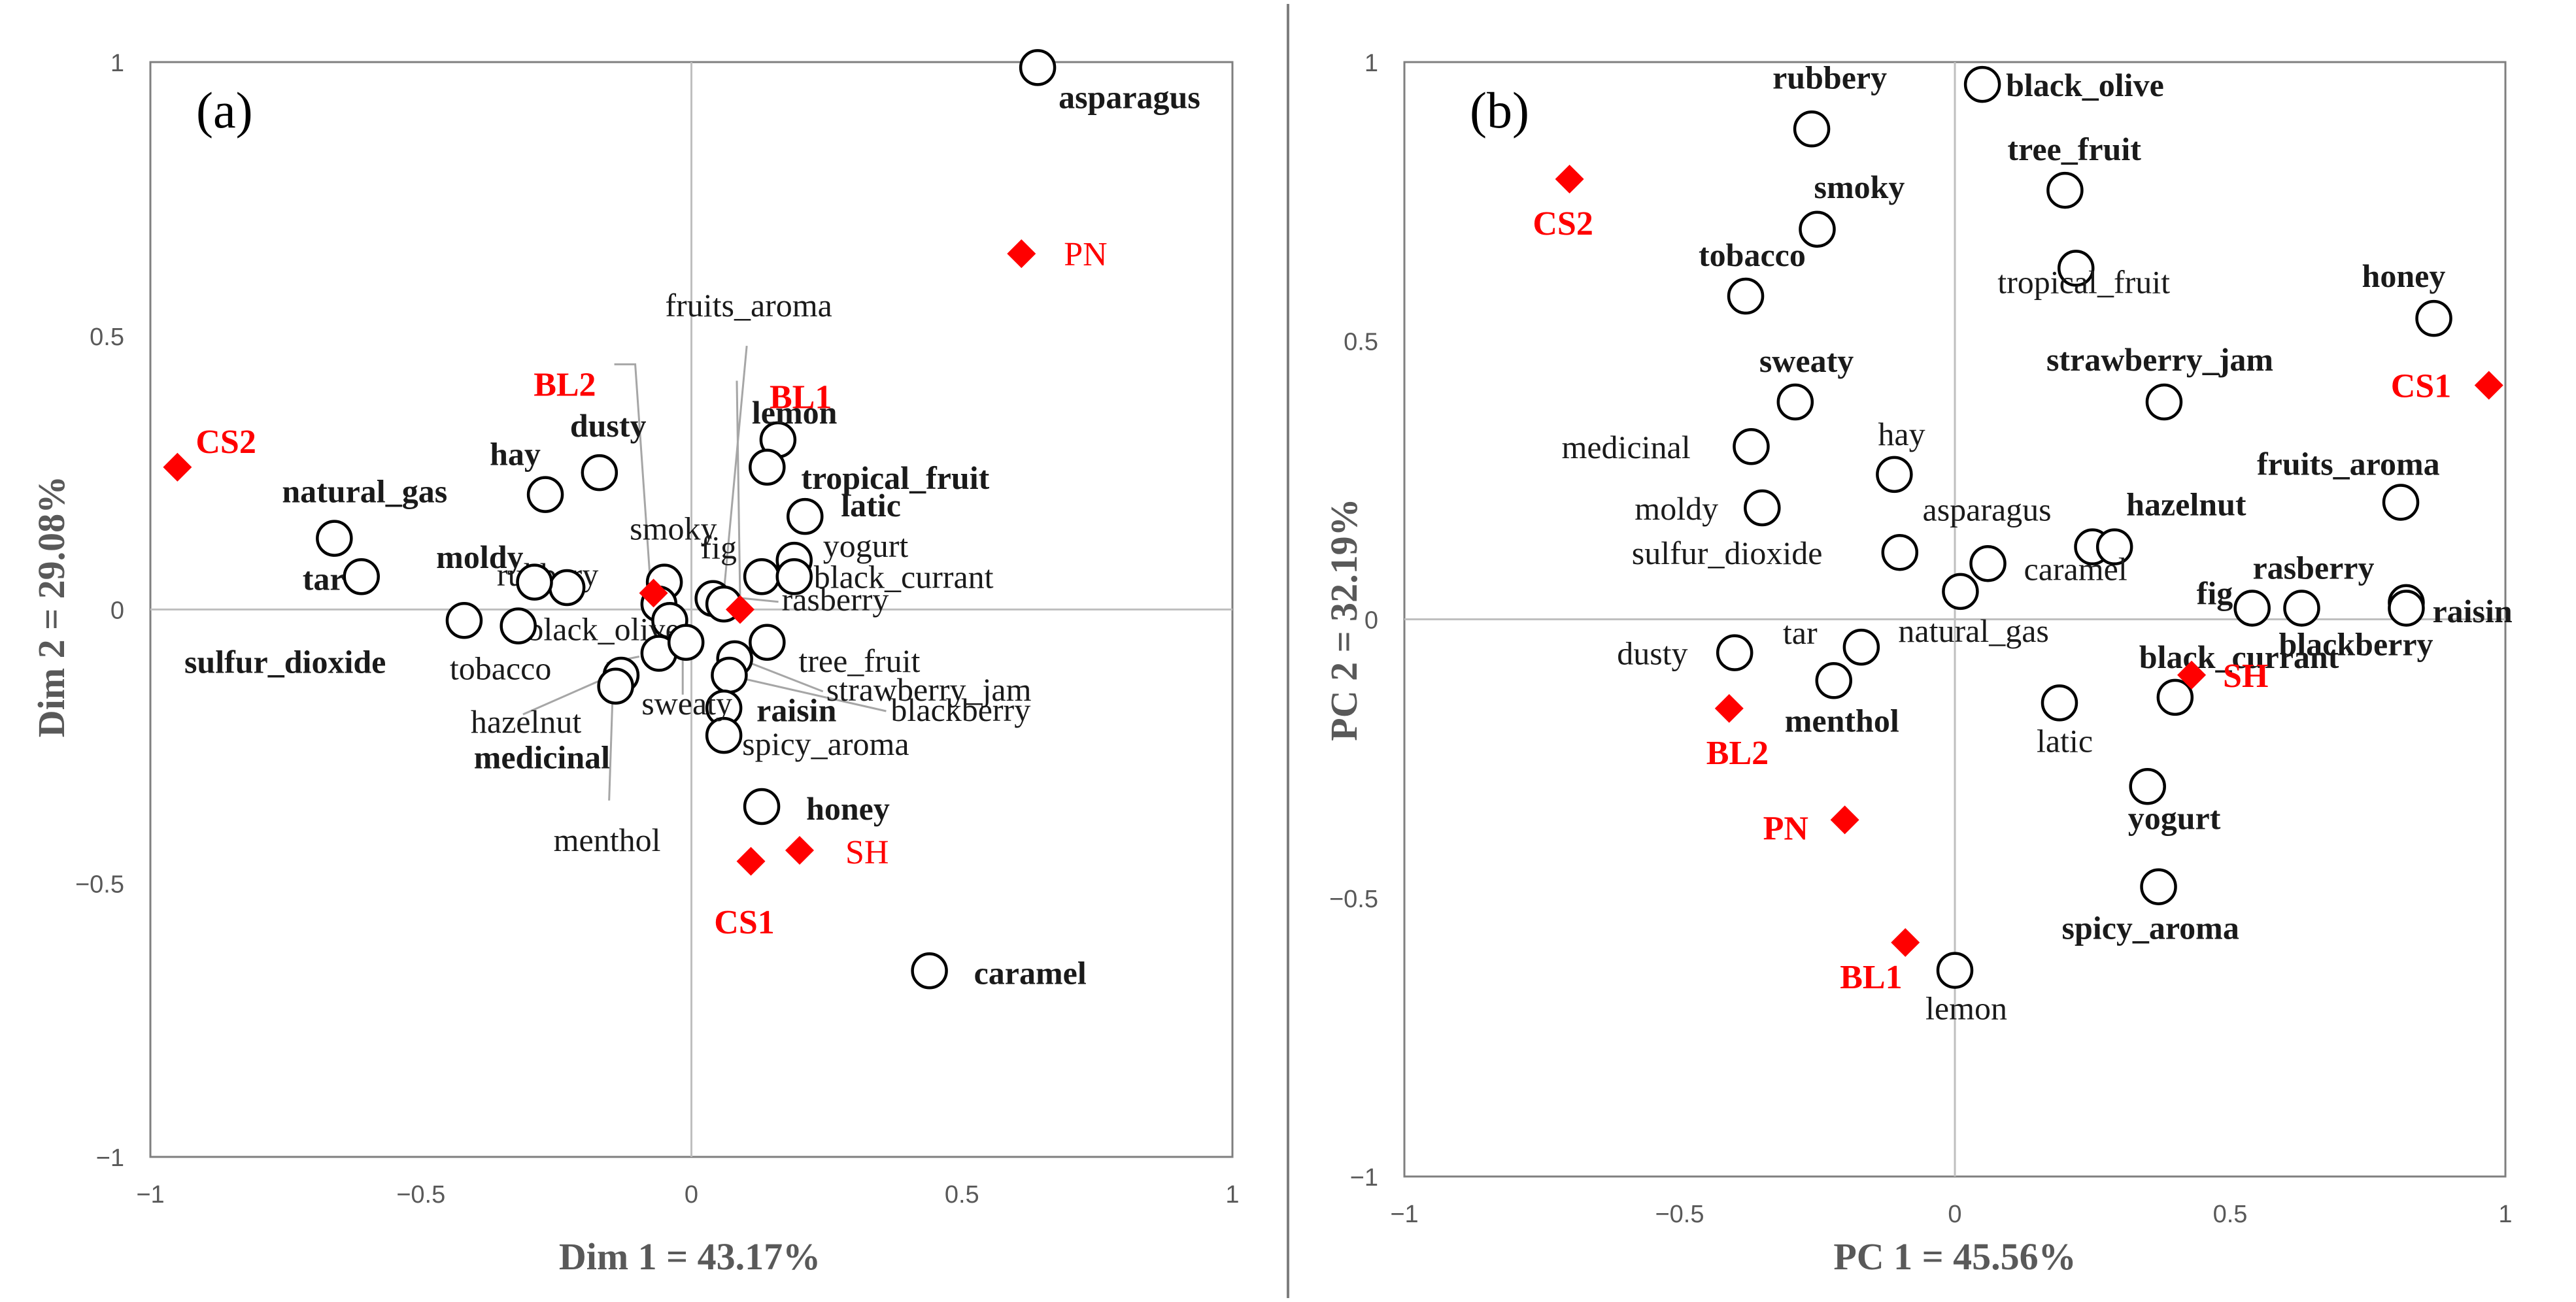  I want to click on wine-point-sh, so click(2192, 675).